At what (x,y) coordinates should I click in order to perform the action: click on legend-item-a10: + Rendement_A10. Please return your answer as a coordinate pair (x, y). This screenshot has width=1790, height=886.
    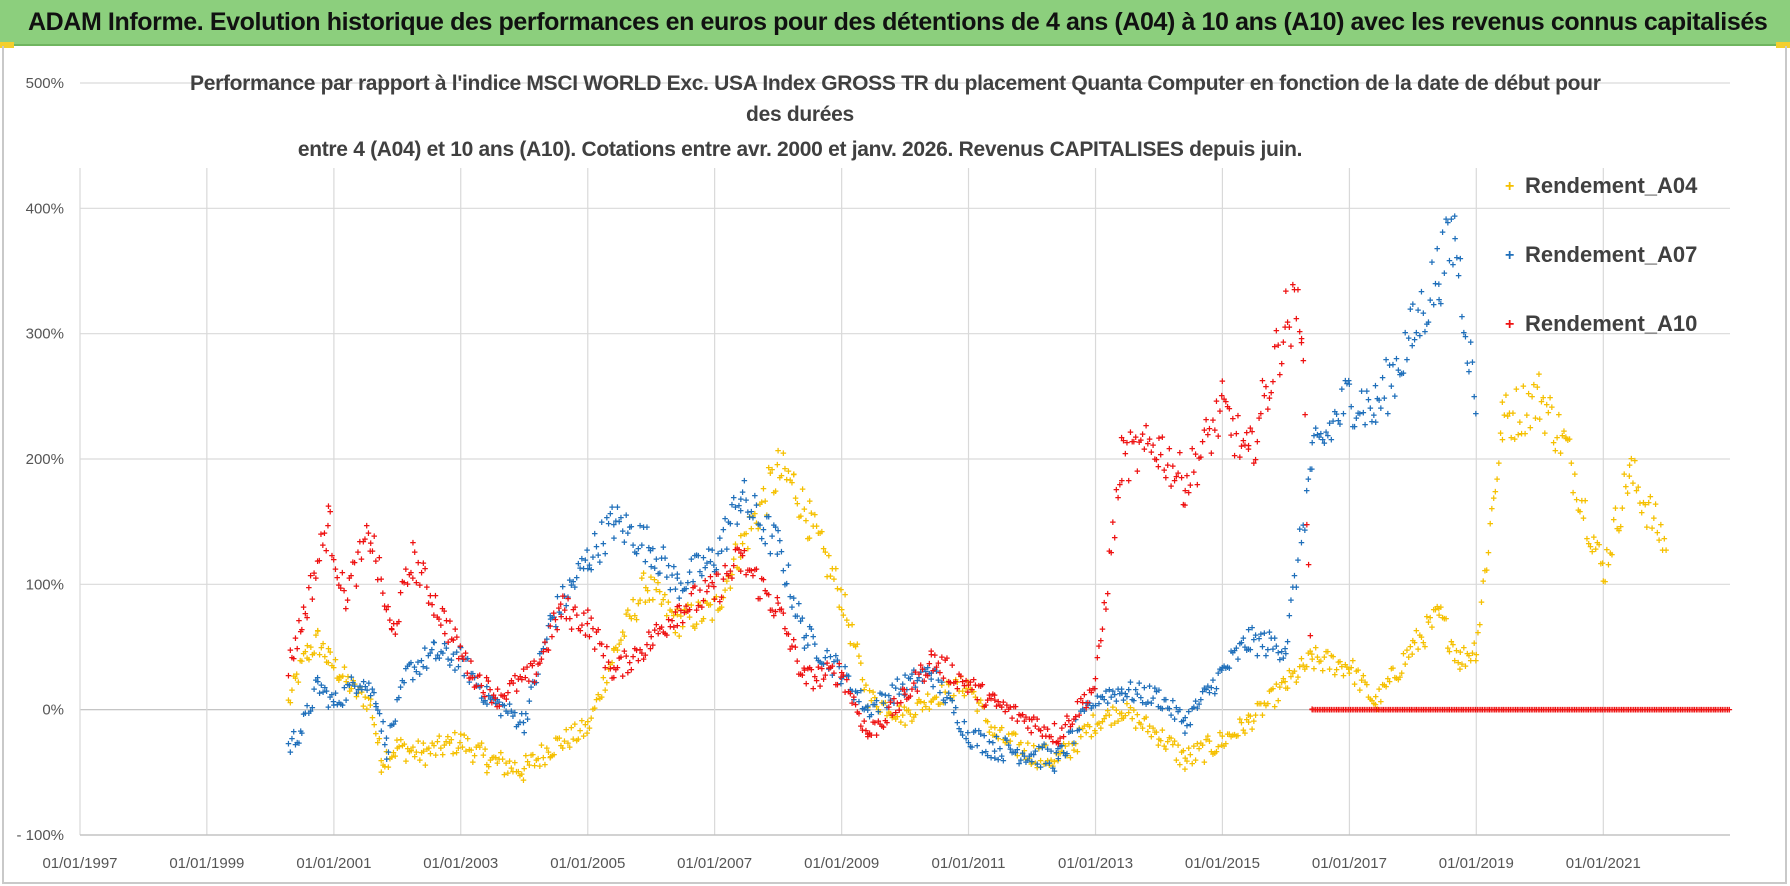
    Looking at the image, I should click on (1601, 326).